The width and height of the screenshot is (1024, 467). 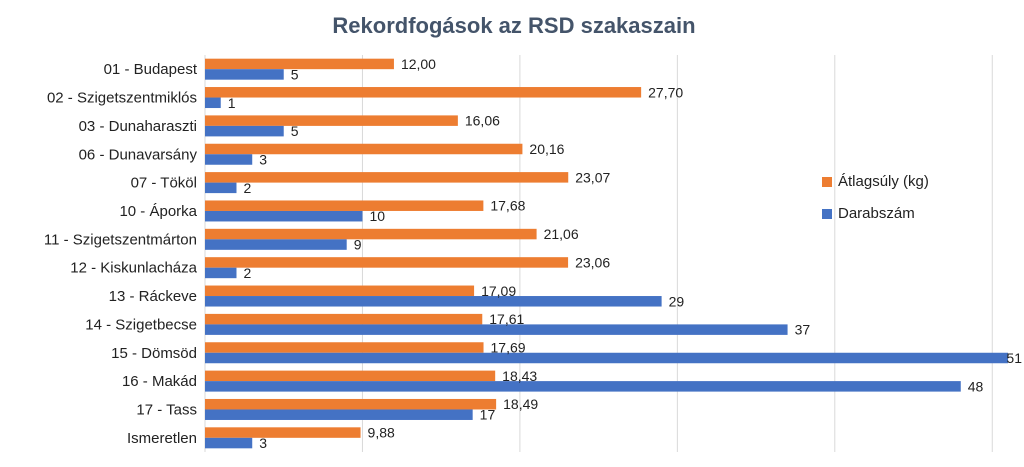 What do you see at coordinates (665, 92) in the screenshot?
I see `avg-weight-data-label: 27,70` at bounding box center [665, 92].